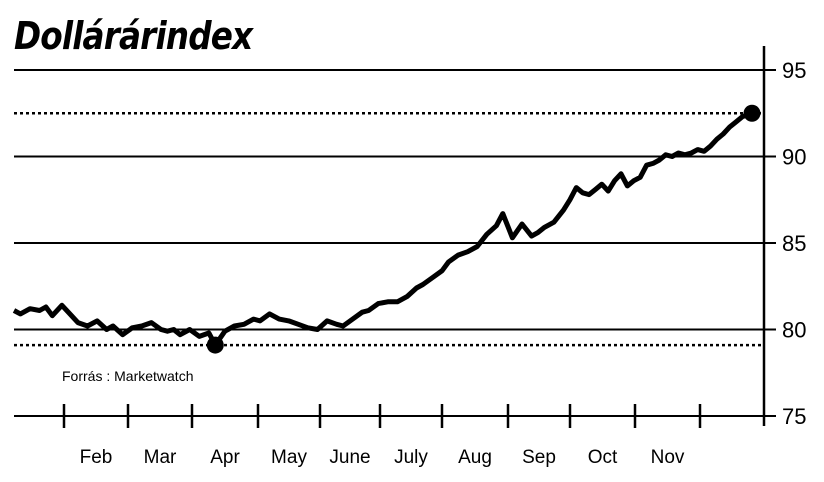 The image size is (824, 482). What do you see at coordinates (225, 457) in the screenshot?
I see `x-tick-label: Apr` at bounding box center [225, 457].